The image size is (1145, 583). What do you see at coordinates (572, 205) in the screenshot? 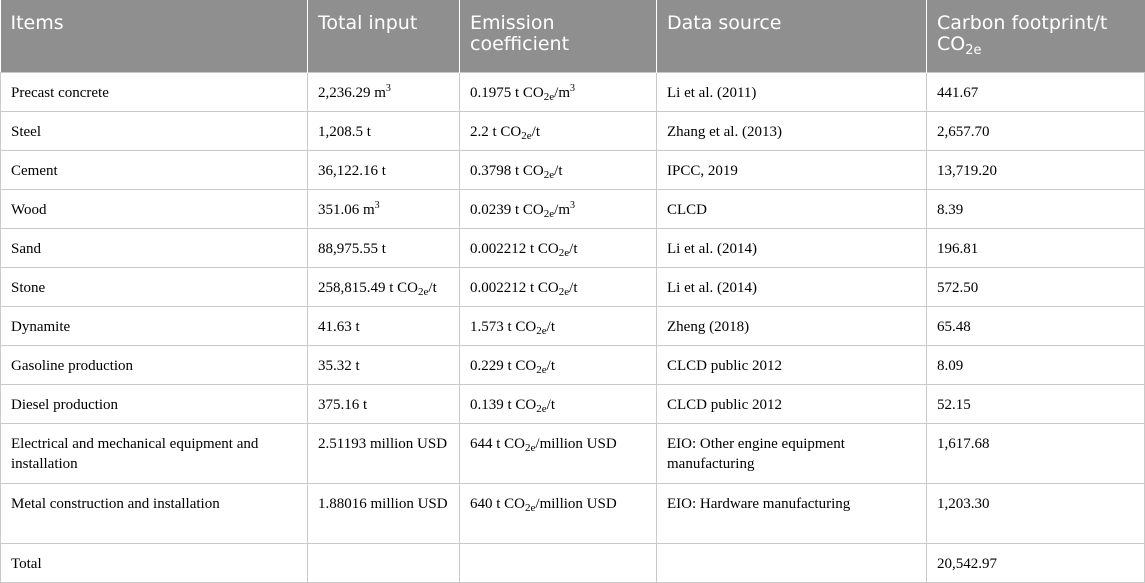
I see `coef-superscript: 3` at bounding box center [572, 205].